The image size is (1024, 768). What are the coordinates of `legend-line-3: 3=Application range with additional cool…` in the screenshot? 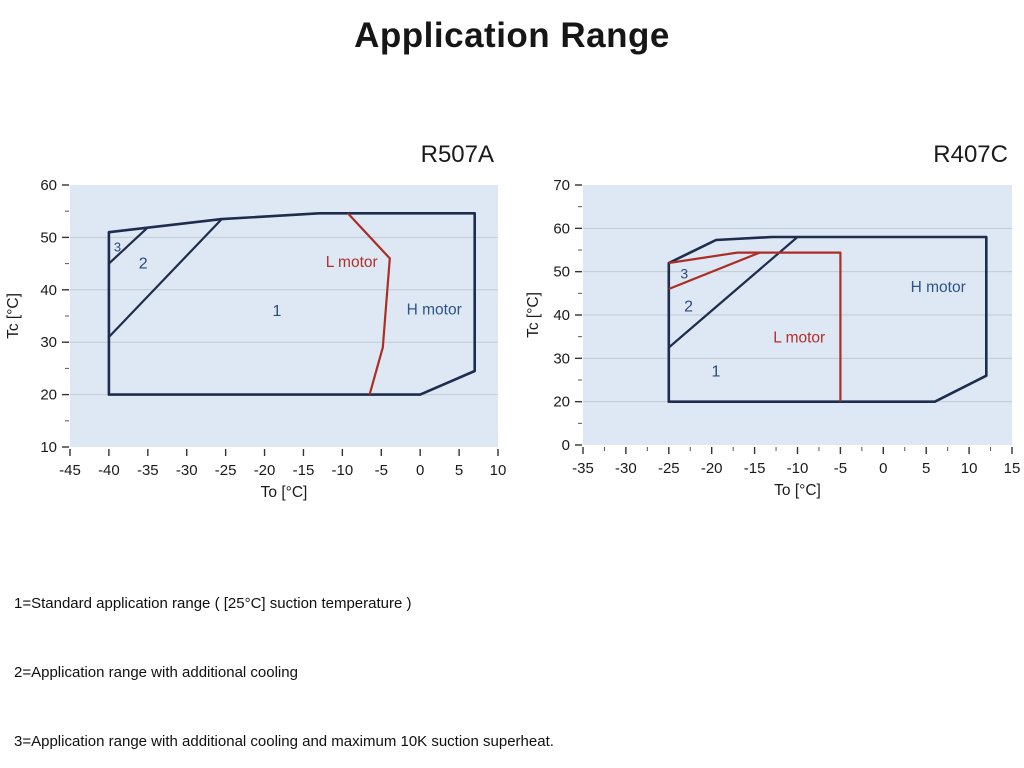 It's located at (284, 741).